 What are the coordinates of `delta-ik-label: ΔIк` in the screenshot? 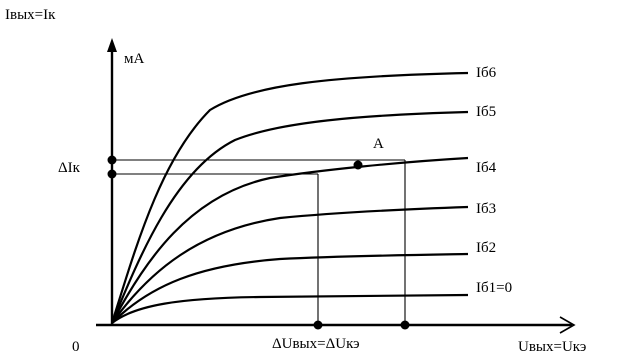 It's located at (69, 168).